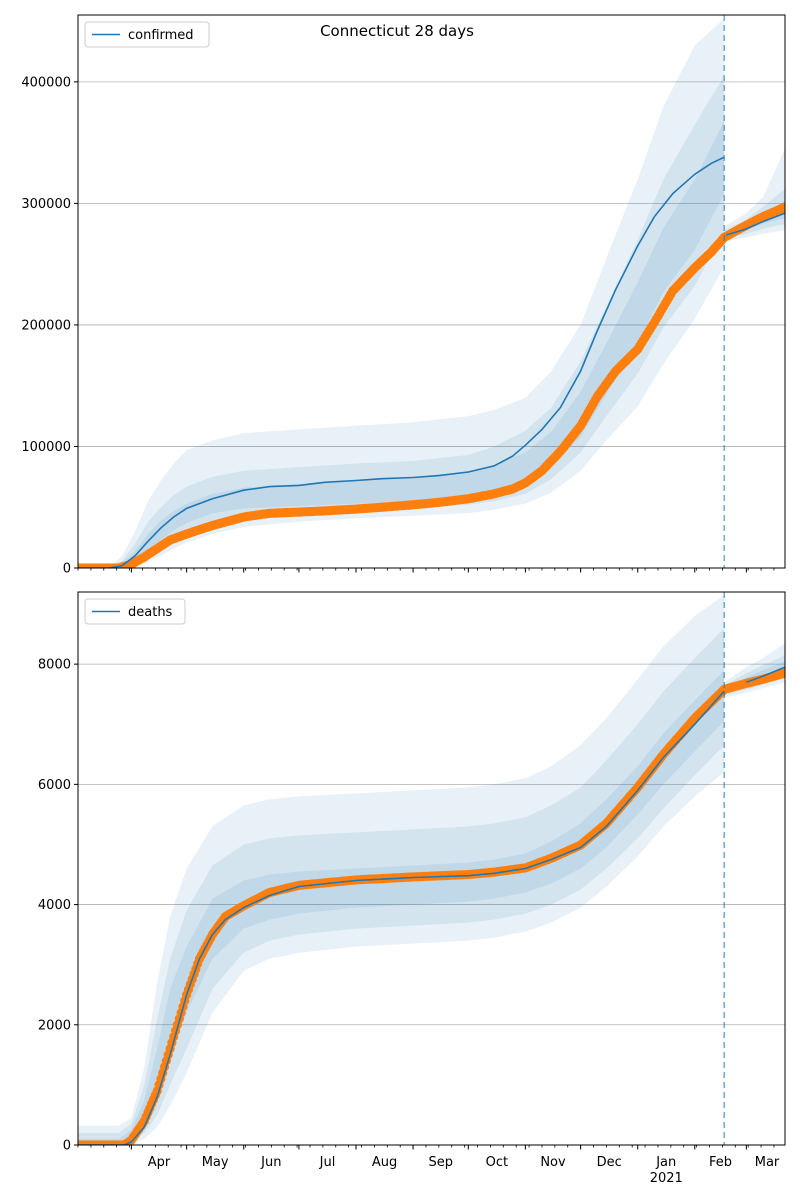  I want to click on y-tick-label: 300000, so click(46, 204).